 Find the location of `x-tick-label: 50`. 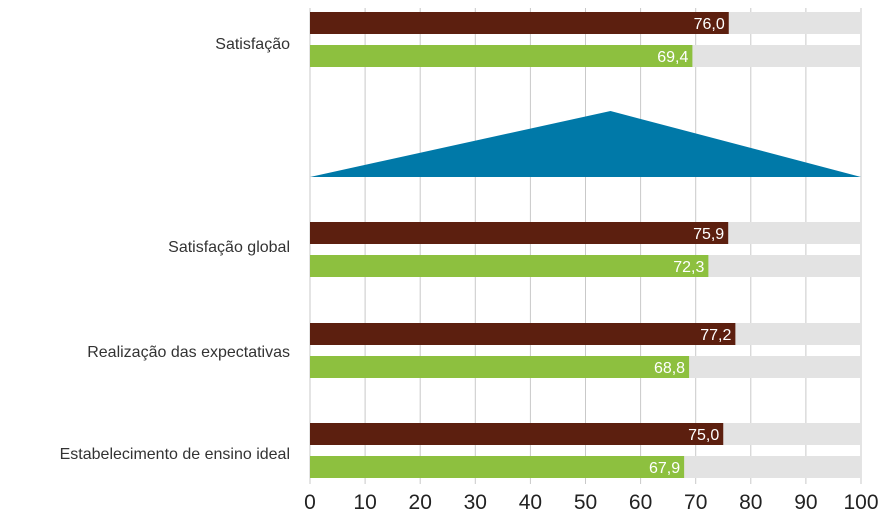

x-tick-label: 50 is located at coordinates (585, 502).